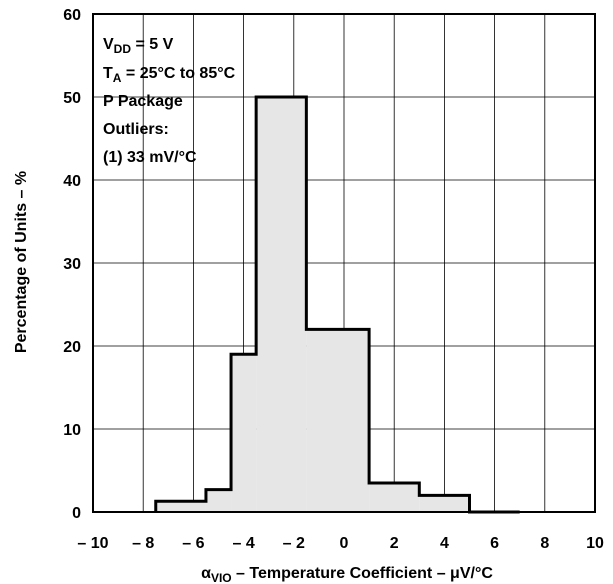 The height and width of the screenshot is (584, 613). I want to click on y-axis-title: Percentage of Units – %, so click(21, 262).